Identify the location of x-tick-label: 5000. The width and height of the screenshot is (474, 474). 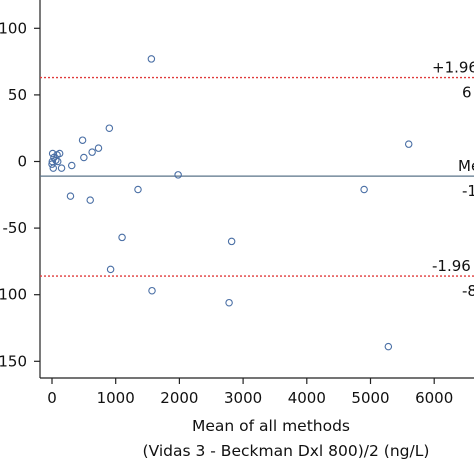
(370, 398).